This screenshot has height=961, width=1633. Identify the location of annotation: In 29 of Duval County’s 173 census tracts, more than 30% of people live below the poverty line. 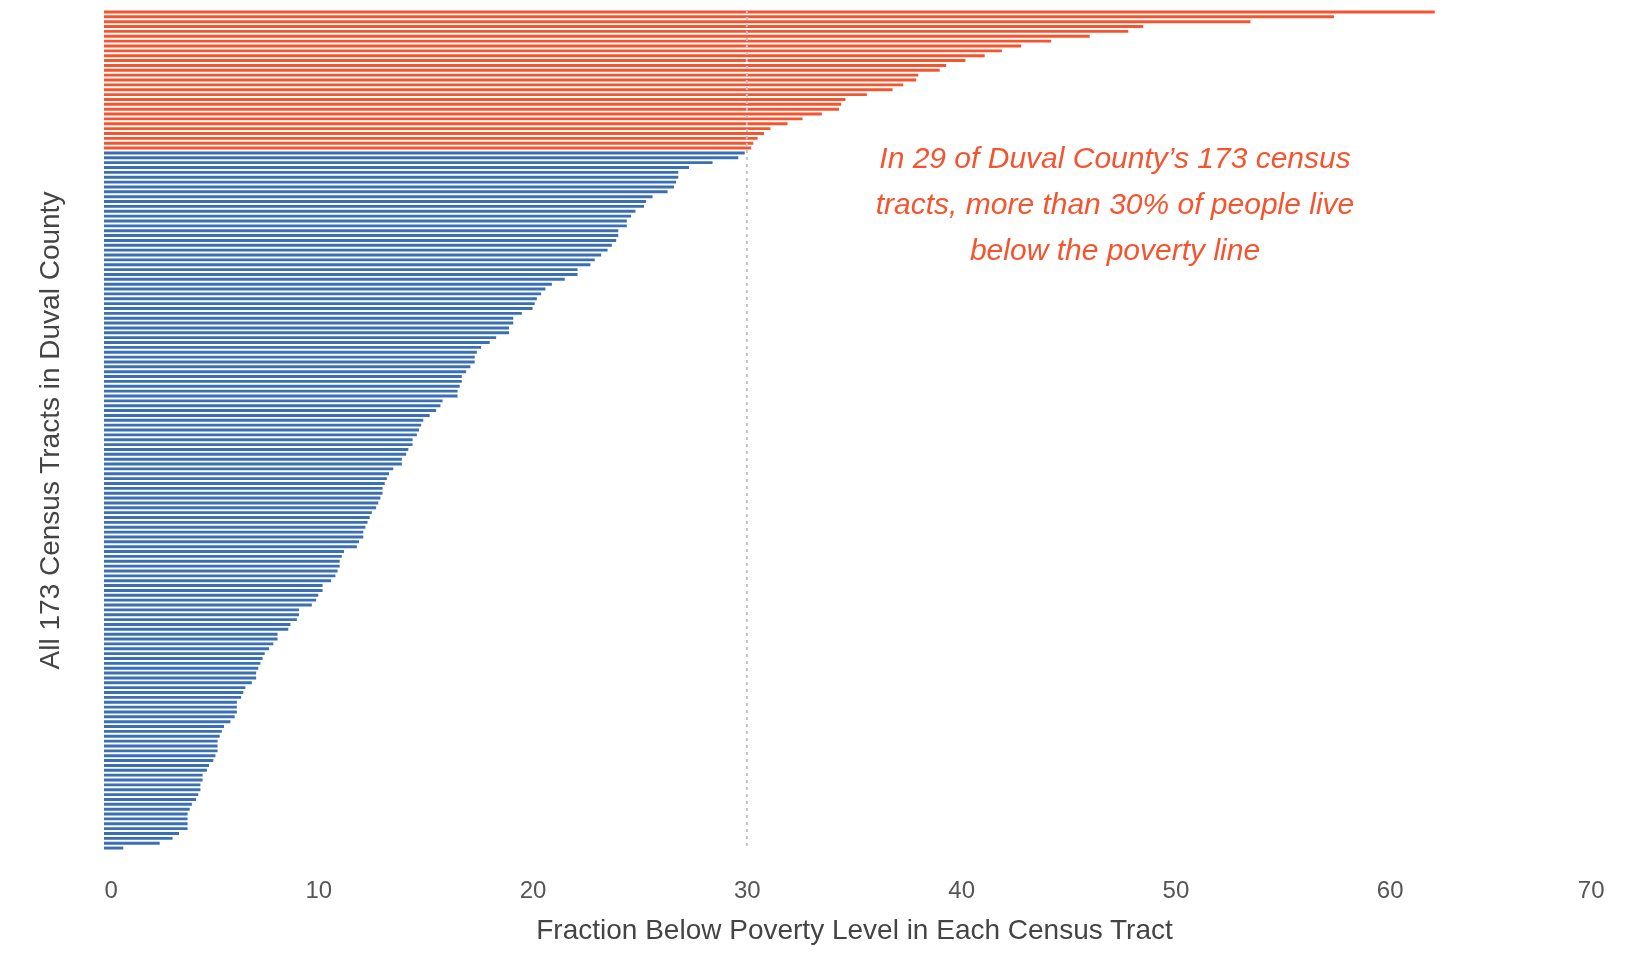
(1115, 204).